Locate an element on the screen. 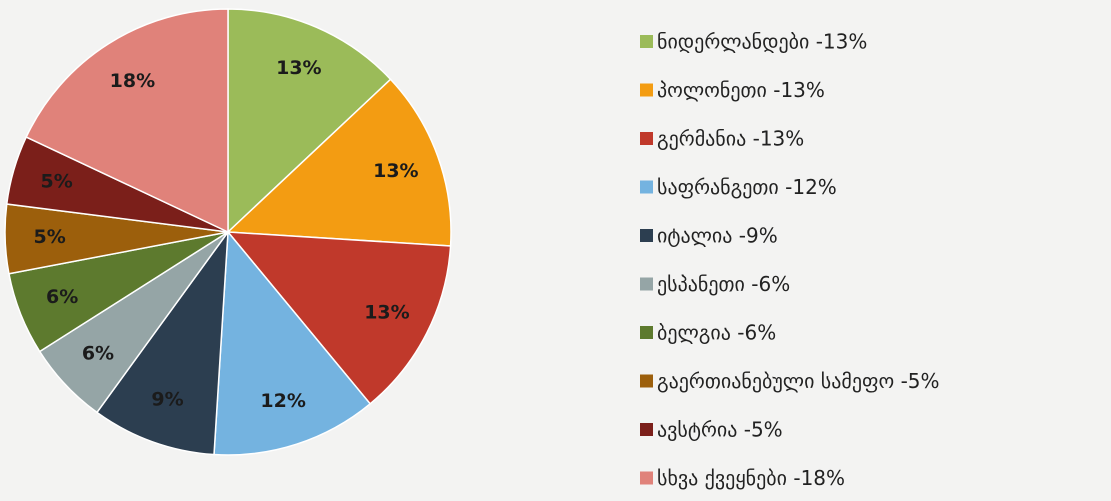 Image resolution: width=1111 pixels, height=501 pixels. legend-label: ბელგია -6% is located at coordinates (716, 333).